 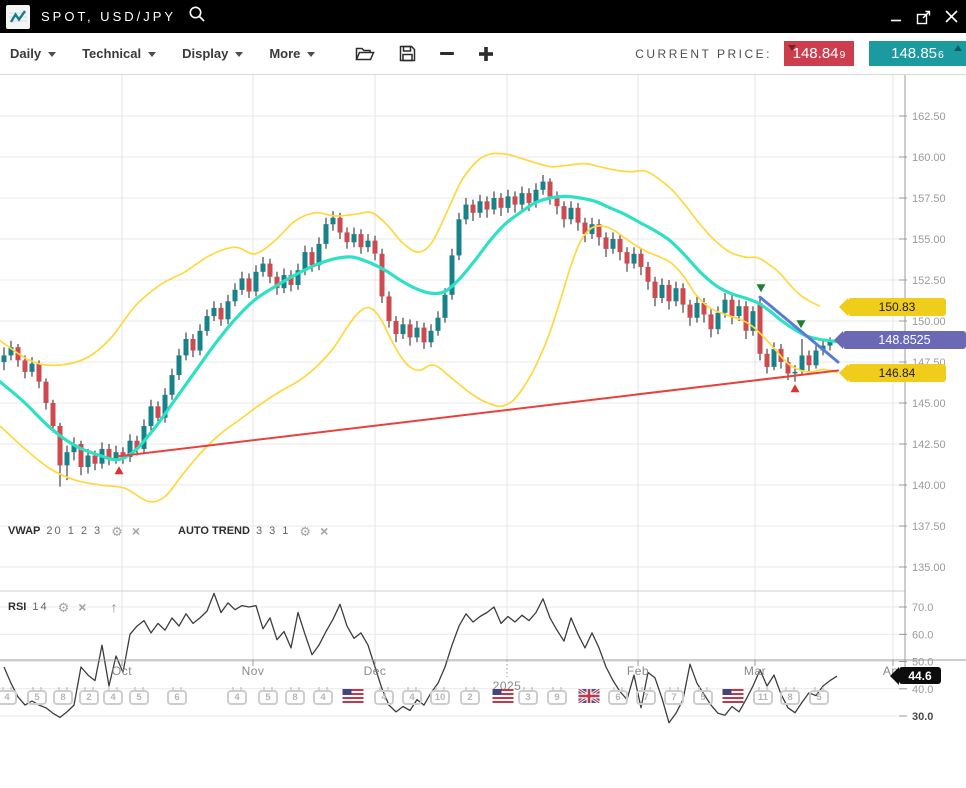 What do you see at coordinates (929, 527) in the screenshot?
I see `price-axis-label: 137.50` at bounding box center [929, 527].